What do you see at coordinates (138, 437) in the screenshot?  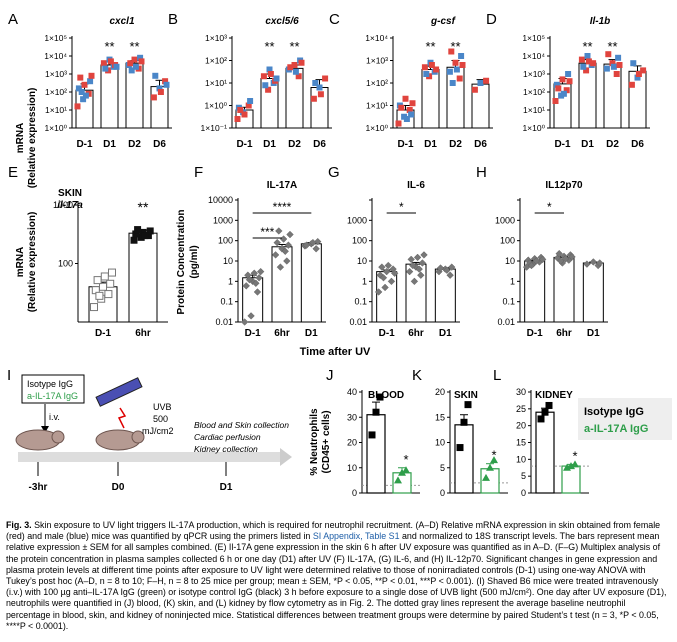 I see `mouse-head` at bounding box center [138, 437].